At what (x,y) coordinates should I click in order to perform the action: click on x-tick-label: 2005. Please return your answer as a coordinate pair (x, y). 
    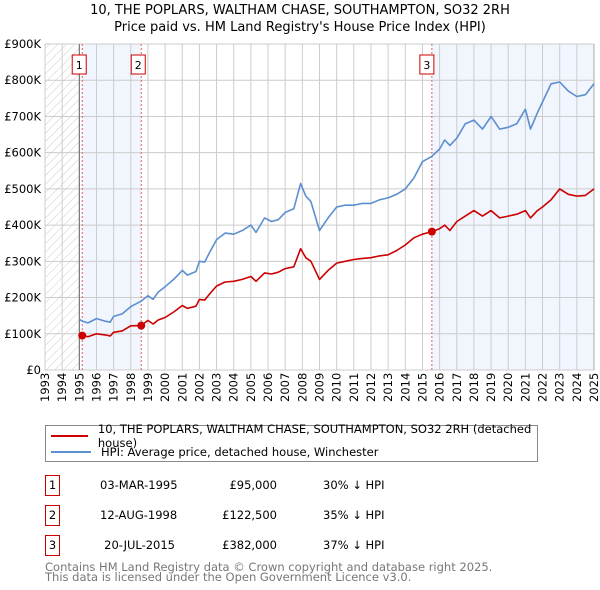
    Looking at the image, I should click on (251, 387).